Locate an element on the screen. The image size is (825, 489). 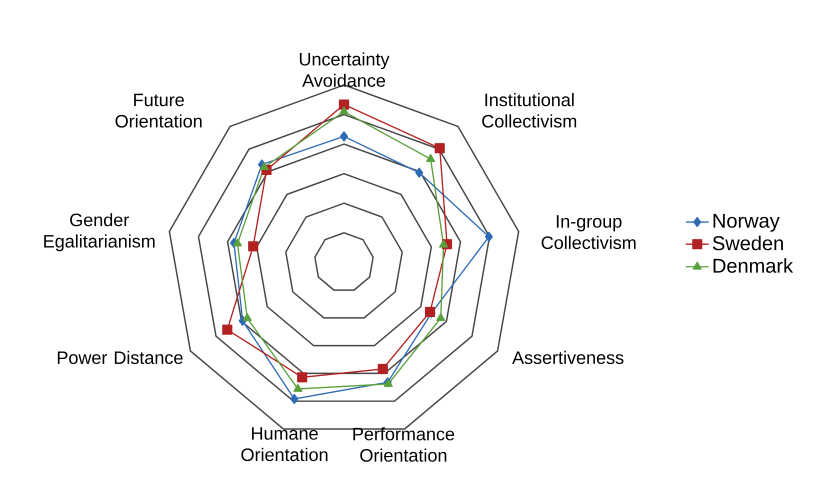
spoke-label: Assertiveness is located at coordinates (568, 357).